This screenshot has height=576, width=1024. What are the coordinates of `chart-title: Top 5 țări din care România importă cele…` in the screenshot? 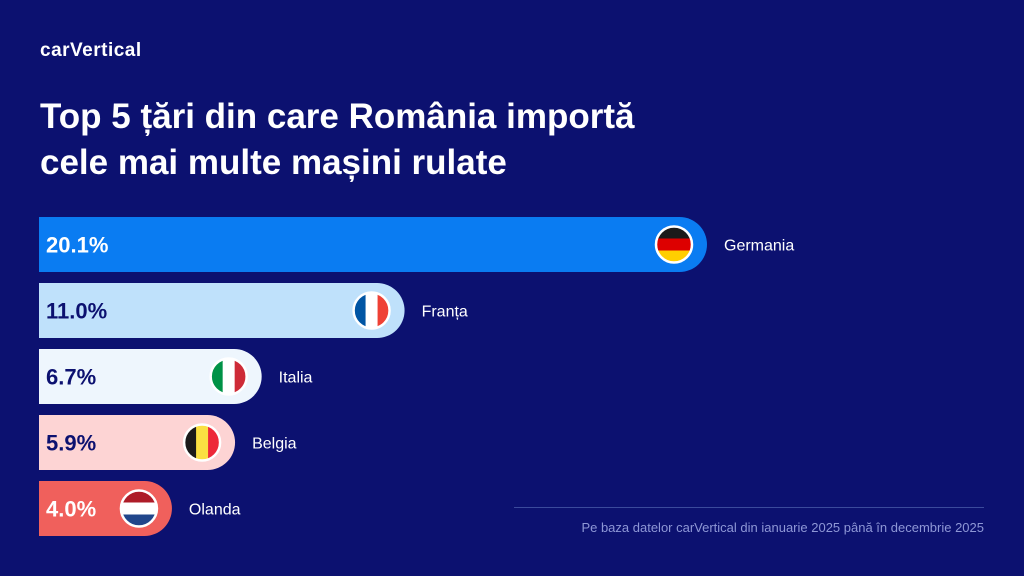 It's located at (420, 140).